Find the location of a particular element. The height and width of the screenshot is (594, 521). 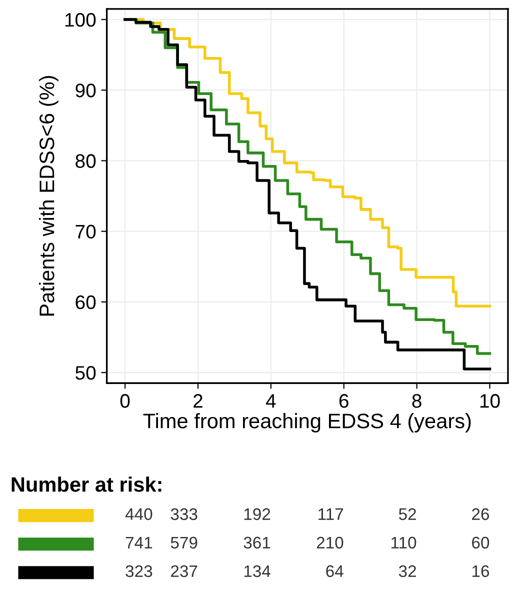

text: Number at risk: is located at coordinates (87, 484).